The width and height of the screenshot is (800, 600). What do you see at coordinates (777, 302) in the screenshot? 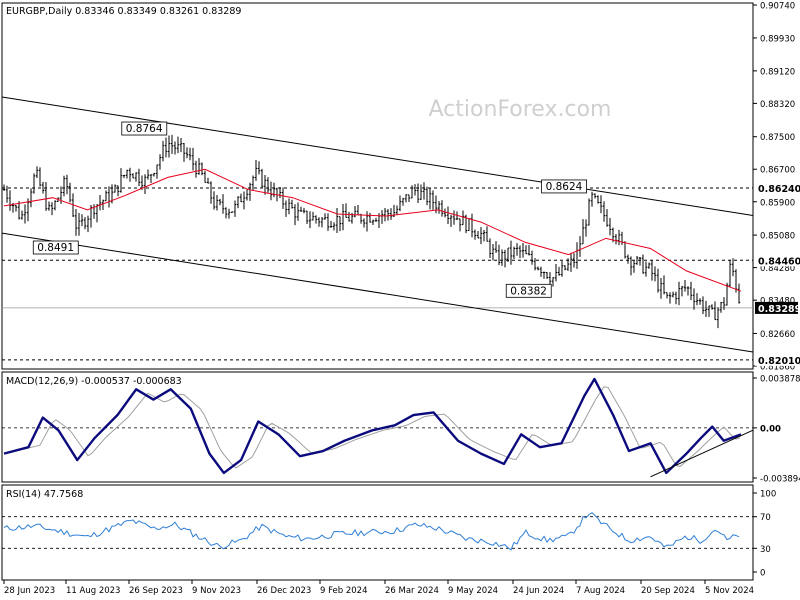
I see `price-axis-label: 0.83480` at bounding box center [777, 302].